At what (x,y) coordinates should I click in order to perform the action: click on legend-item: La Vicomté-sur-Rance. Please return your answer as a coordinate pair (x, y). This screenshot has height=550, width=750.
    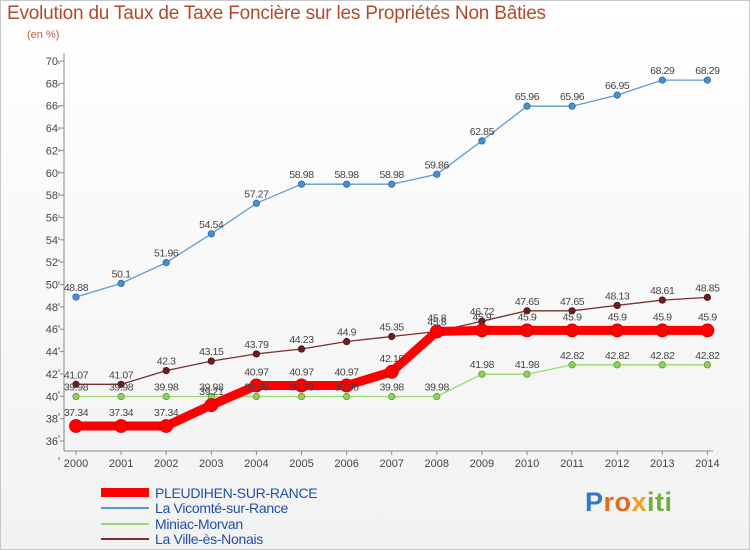
    Looking at the image, I should click on (209, 508).